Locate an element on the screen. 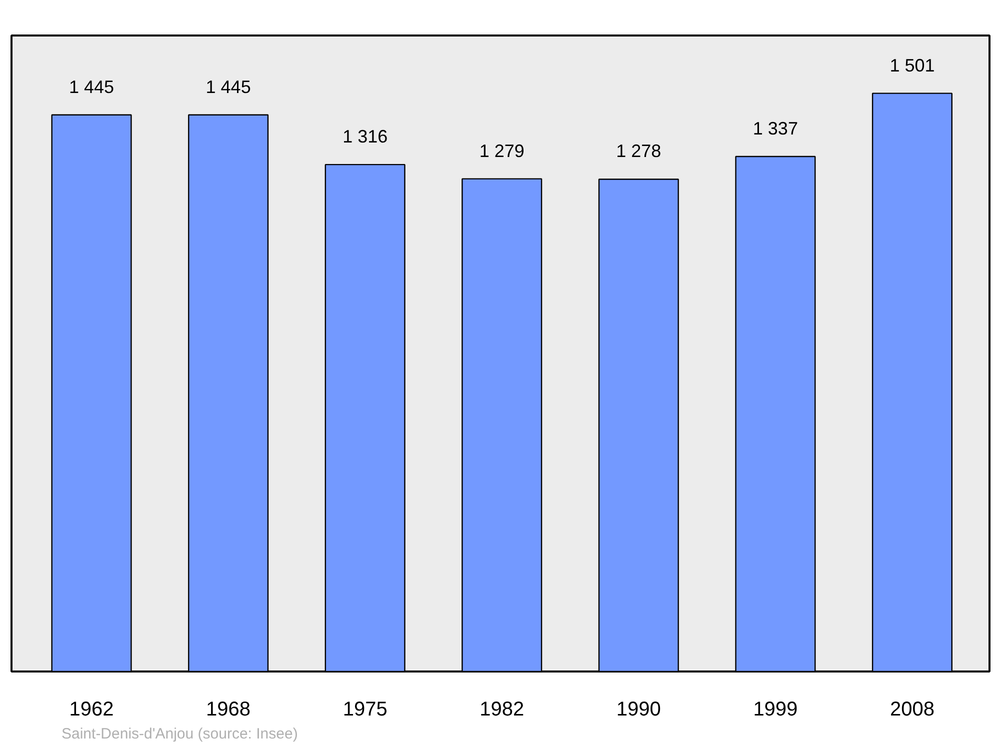 This screenshot has height=747, width=1000. data-label: 1 279 is located at coordinates (501, 150).